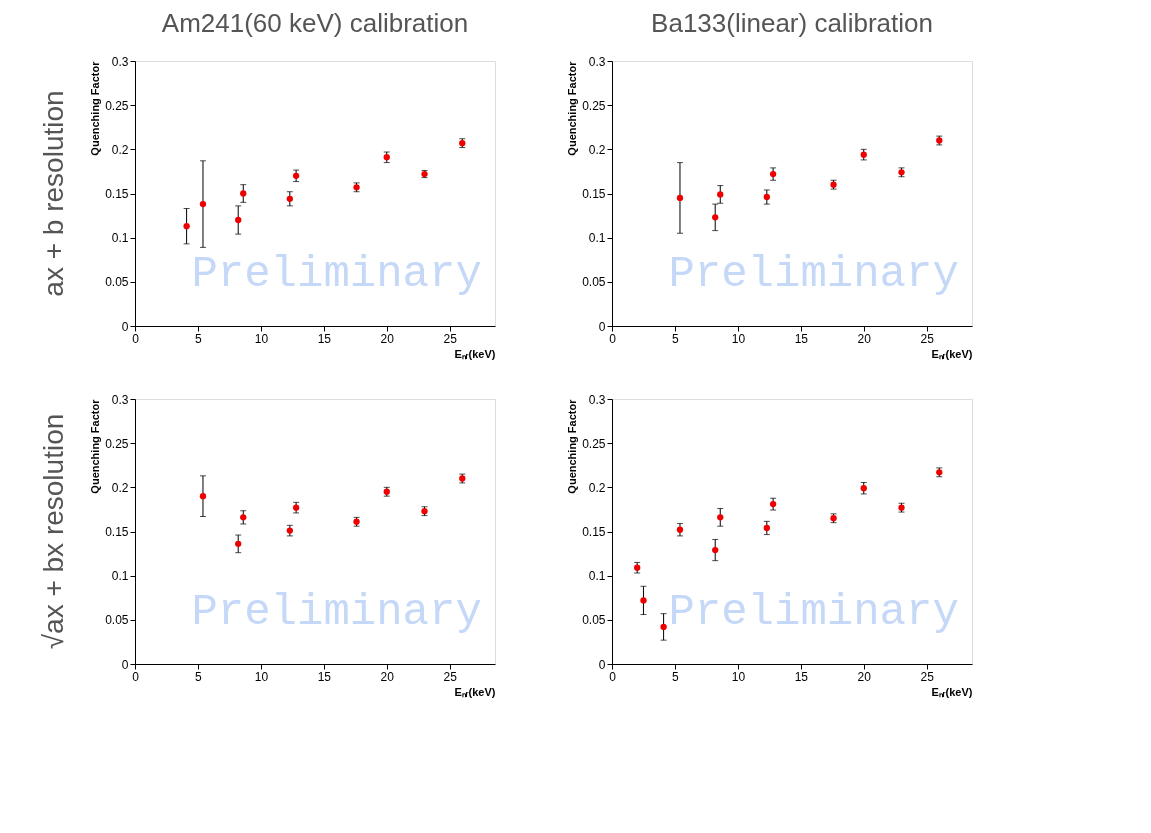  I want to click on chart-title: Ba133(linear) calibration, so click(792, 23).